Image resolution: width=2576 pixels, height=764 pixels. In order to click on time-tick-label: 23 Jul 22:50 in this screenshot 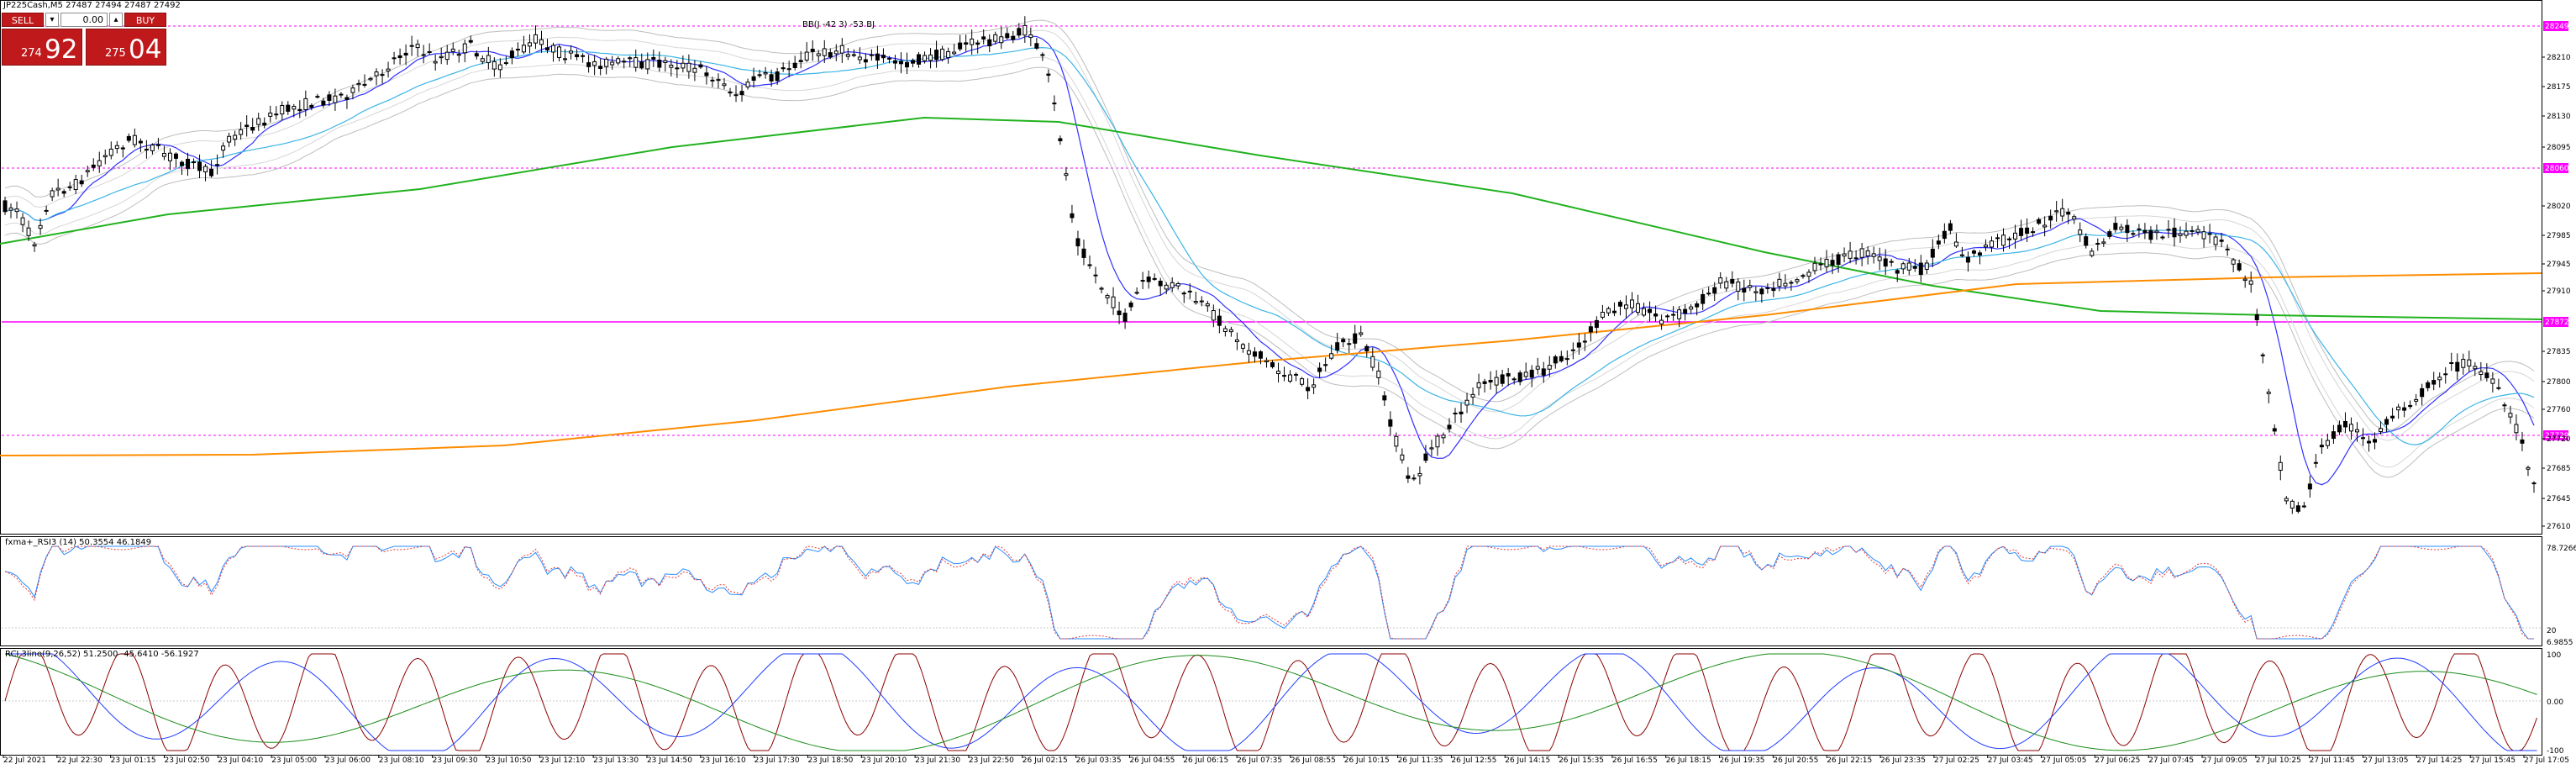, I will do `click(991, 760)`.